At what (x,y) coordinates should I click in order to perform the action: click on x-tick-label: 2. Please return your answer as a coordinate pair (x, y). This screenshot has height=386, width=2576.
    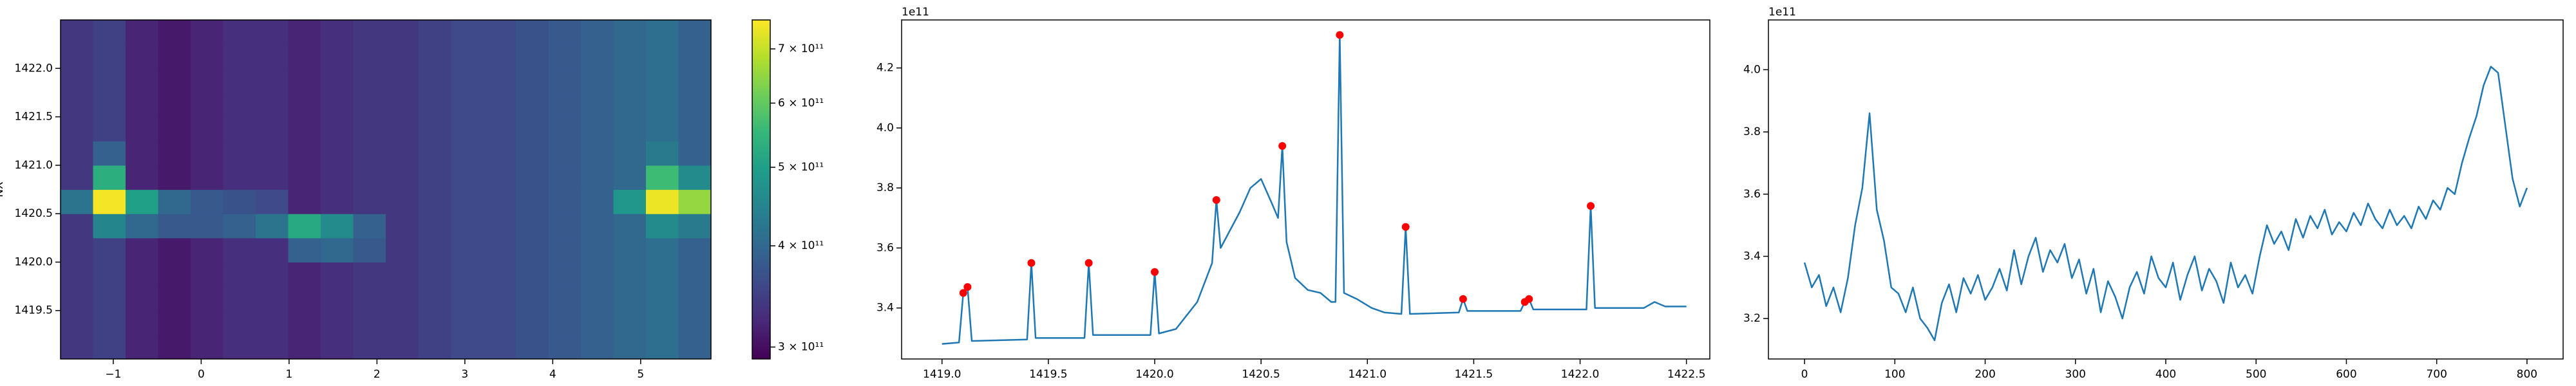
    Looking at the image, I should click on (378, 374).